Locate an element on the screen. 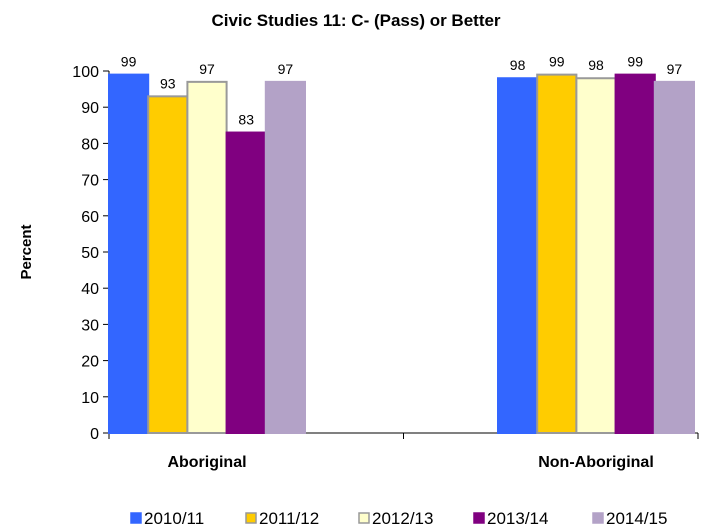 The width and height of the screenshot is (703, 529). y-tick-label: 50 is located at coordinates (90, 253).